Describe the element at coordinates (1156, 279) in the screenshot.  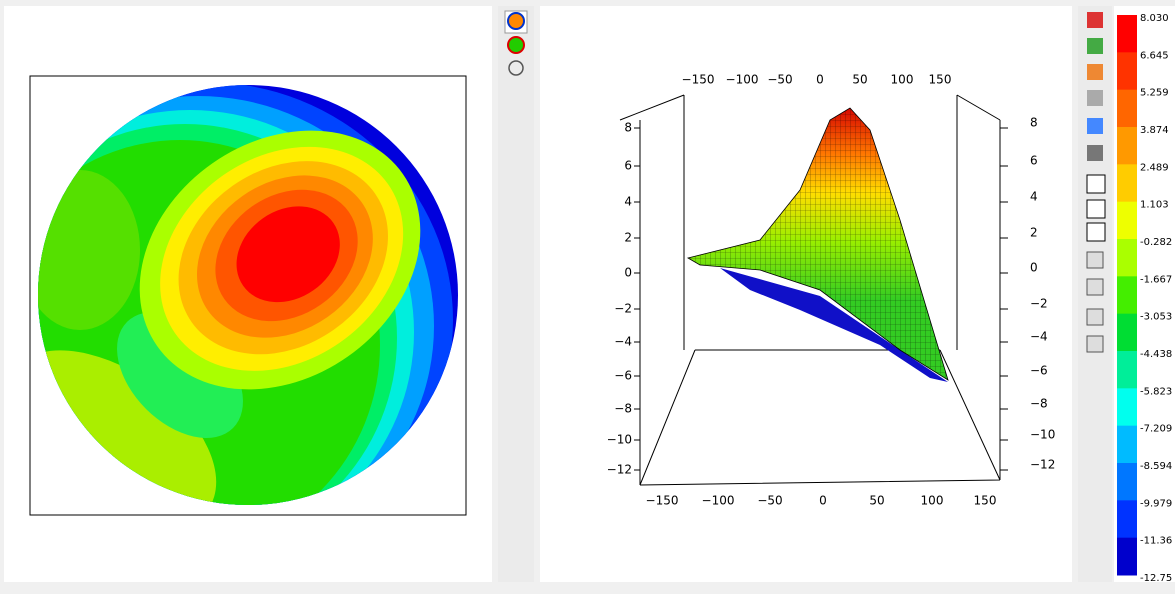
I see `colorbar-label: -1.667` at that location.